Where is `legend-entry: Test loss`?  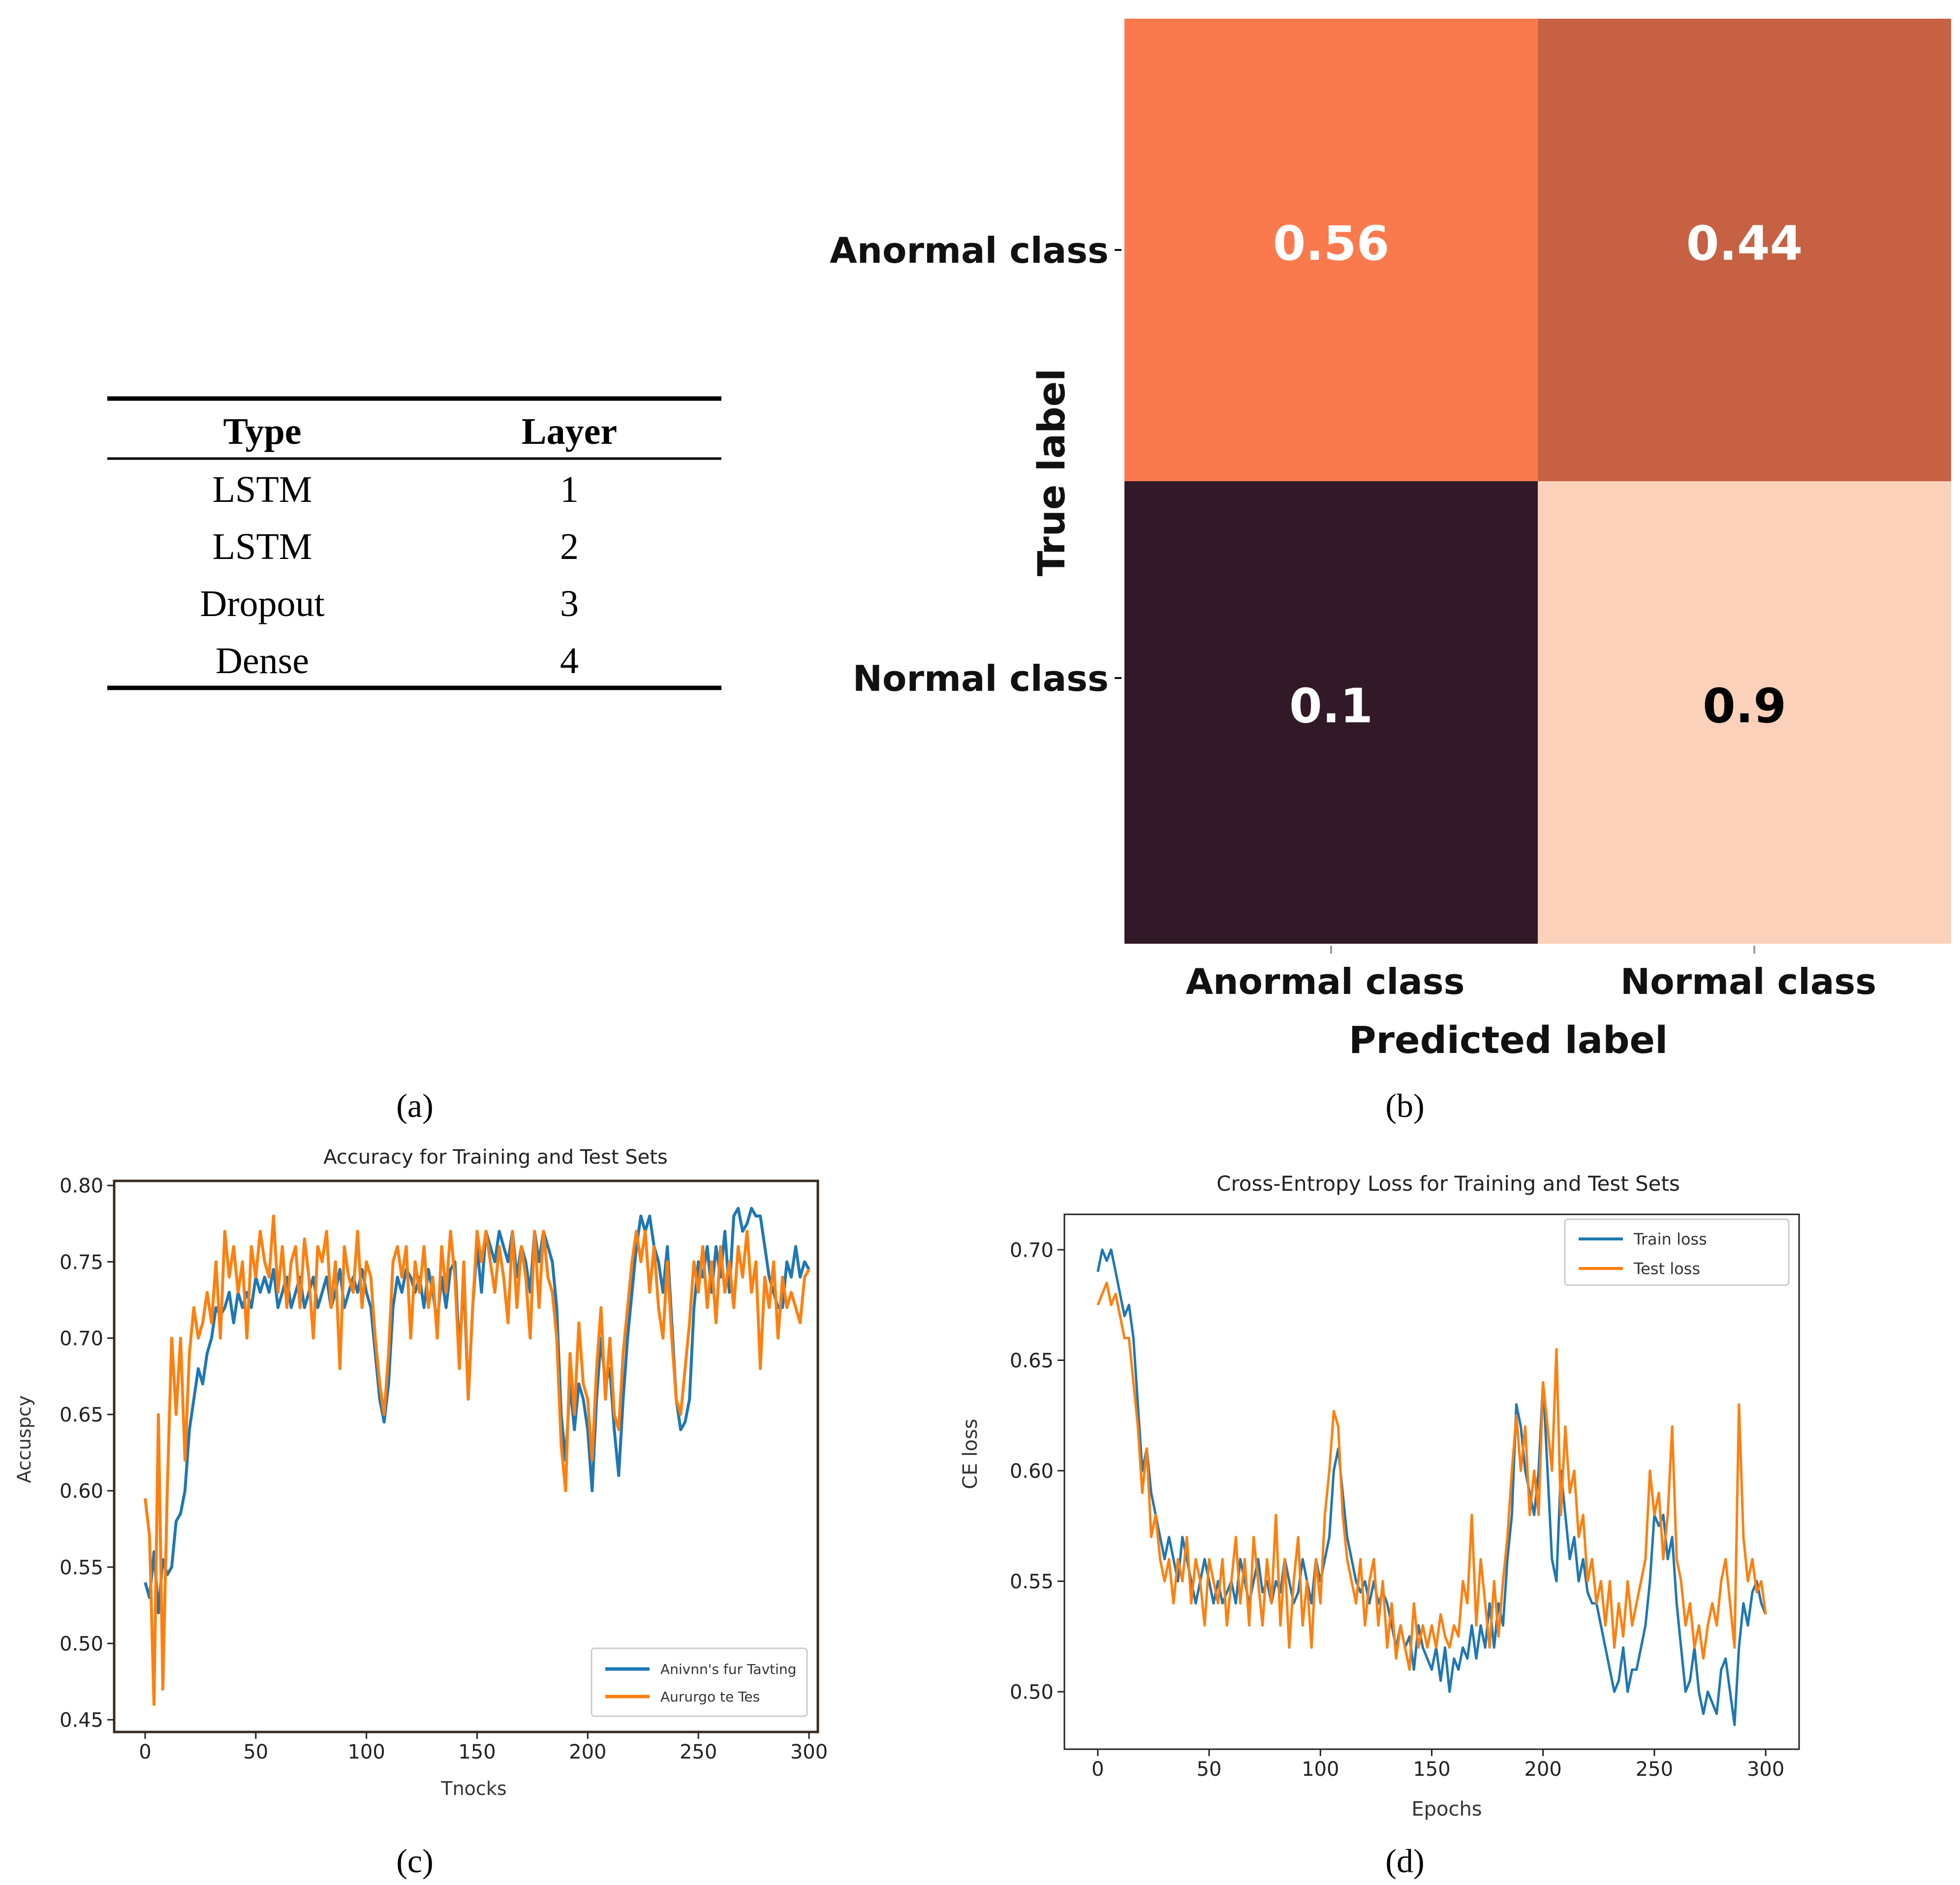
legend-entry: Test loss is located at coordinates (1666, 1269).